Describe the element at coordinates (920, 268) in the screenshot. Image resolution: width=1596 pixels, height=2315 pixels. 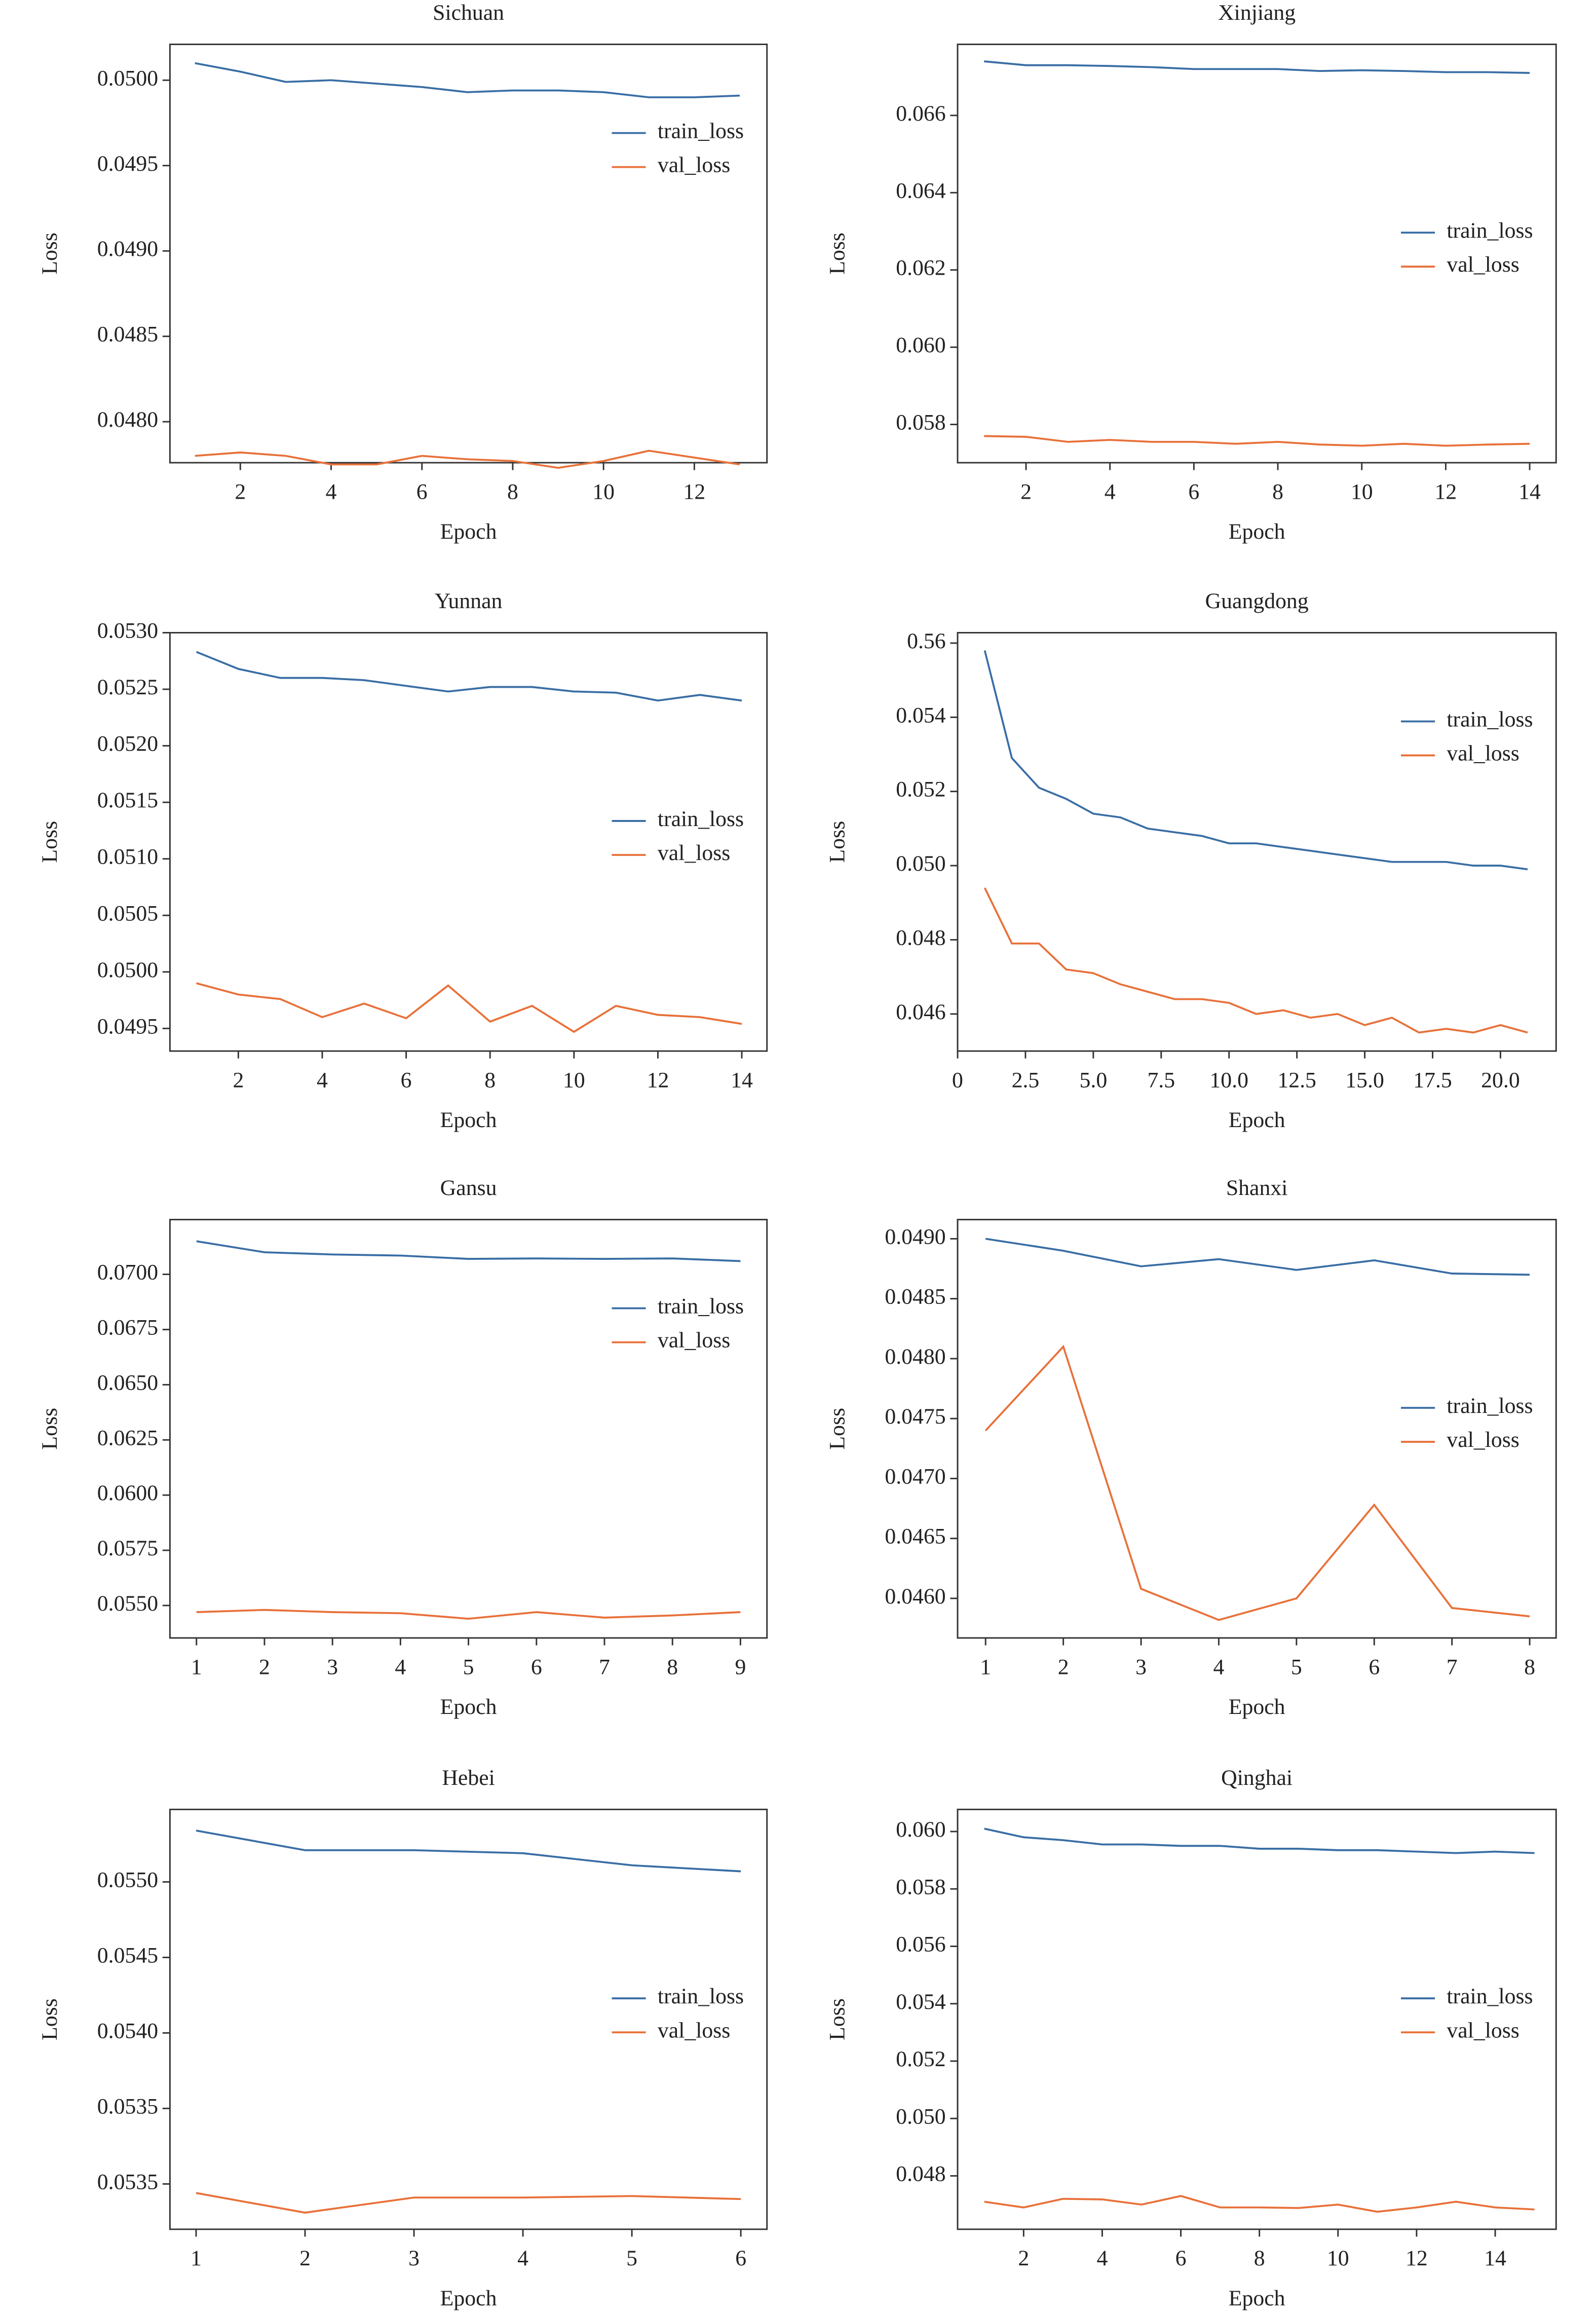
I see `y-tick-label: 0.062` at that location.